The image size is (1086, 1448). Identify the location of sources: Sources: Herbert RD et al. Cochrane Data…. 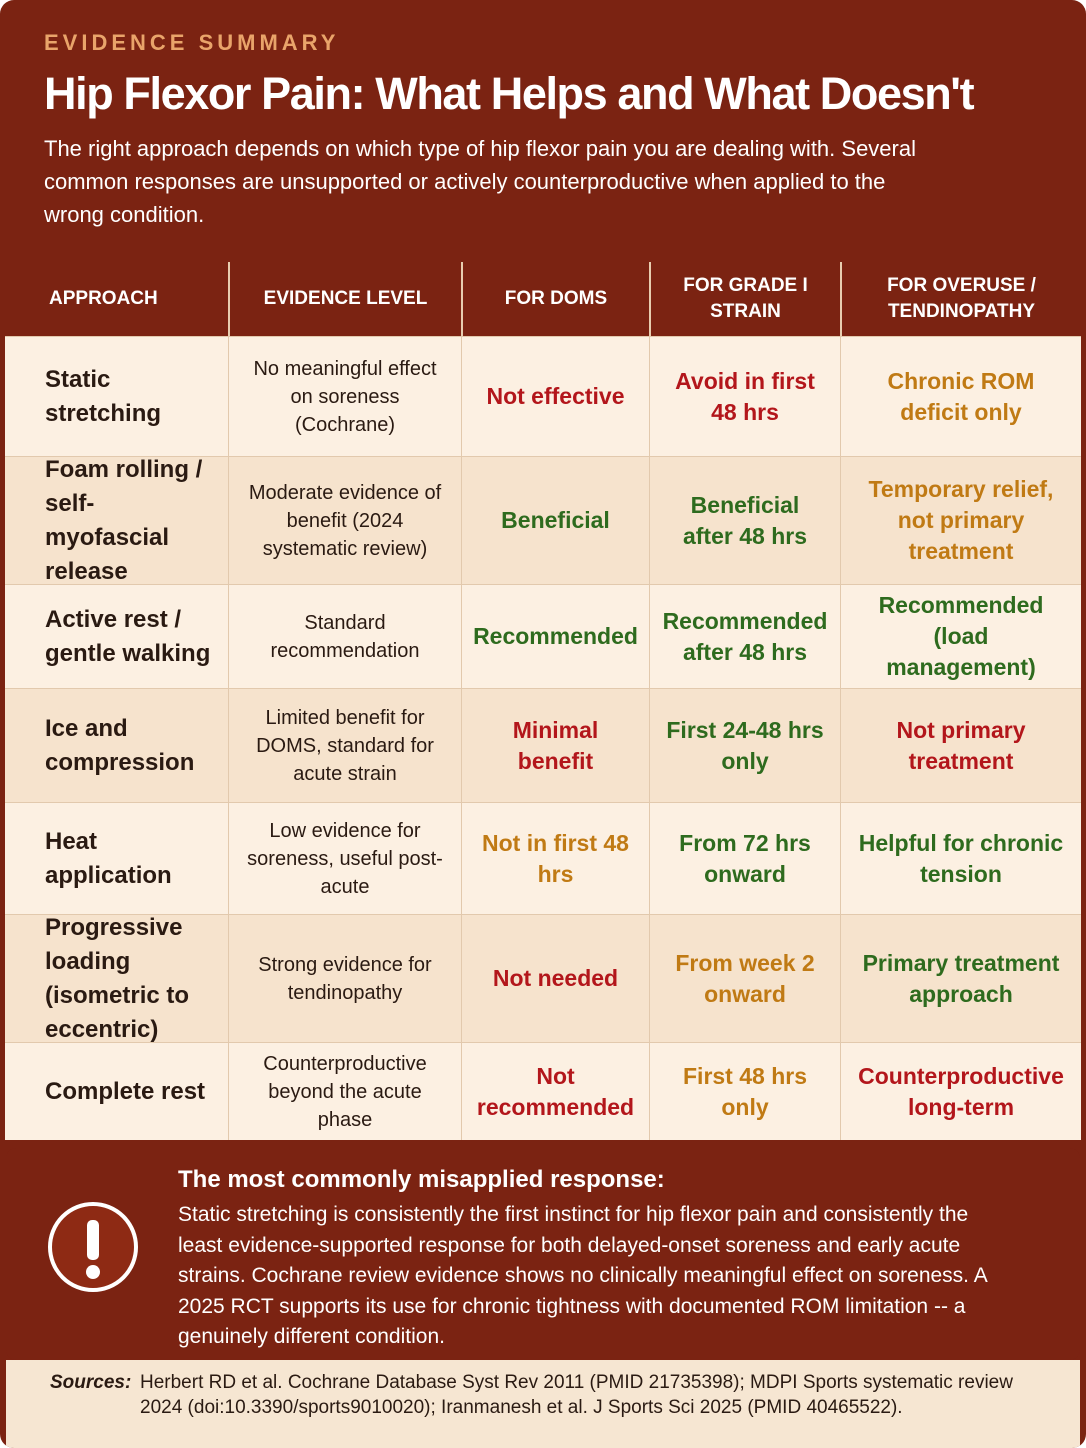
(543, 1404).